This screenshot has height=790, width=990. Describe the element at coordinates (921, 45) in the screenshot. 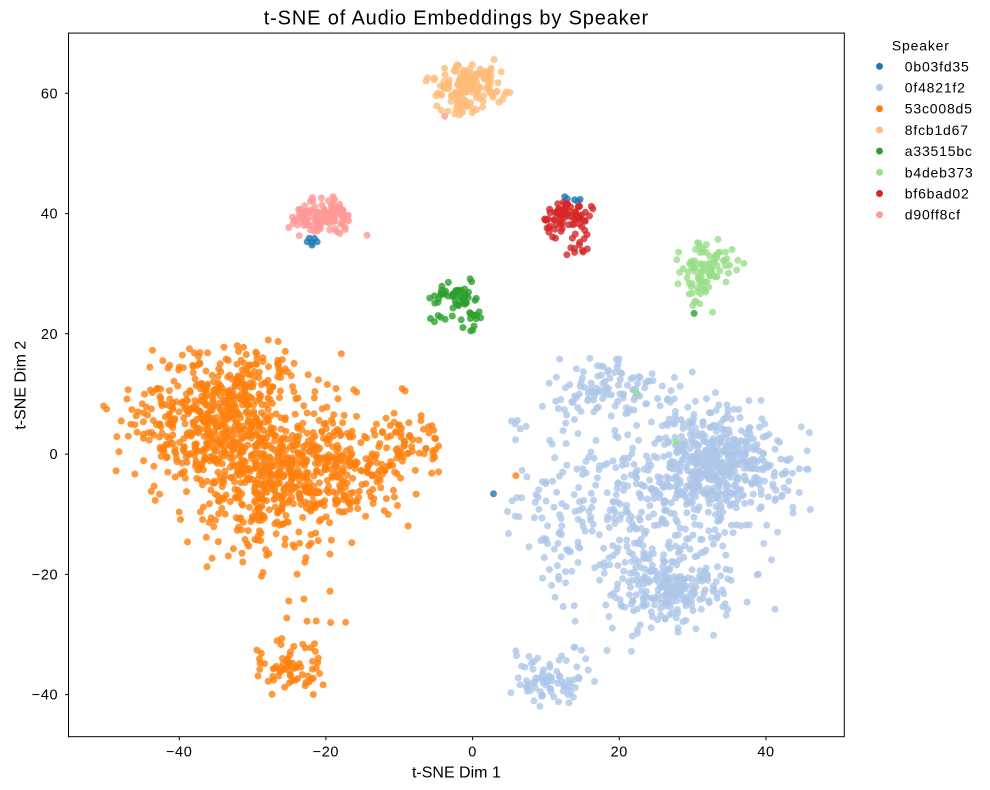

I see `svg-text: Speaker` at that location.